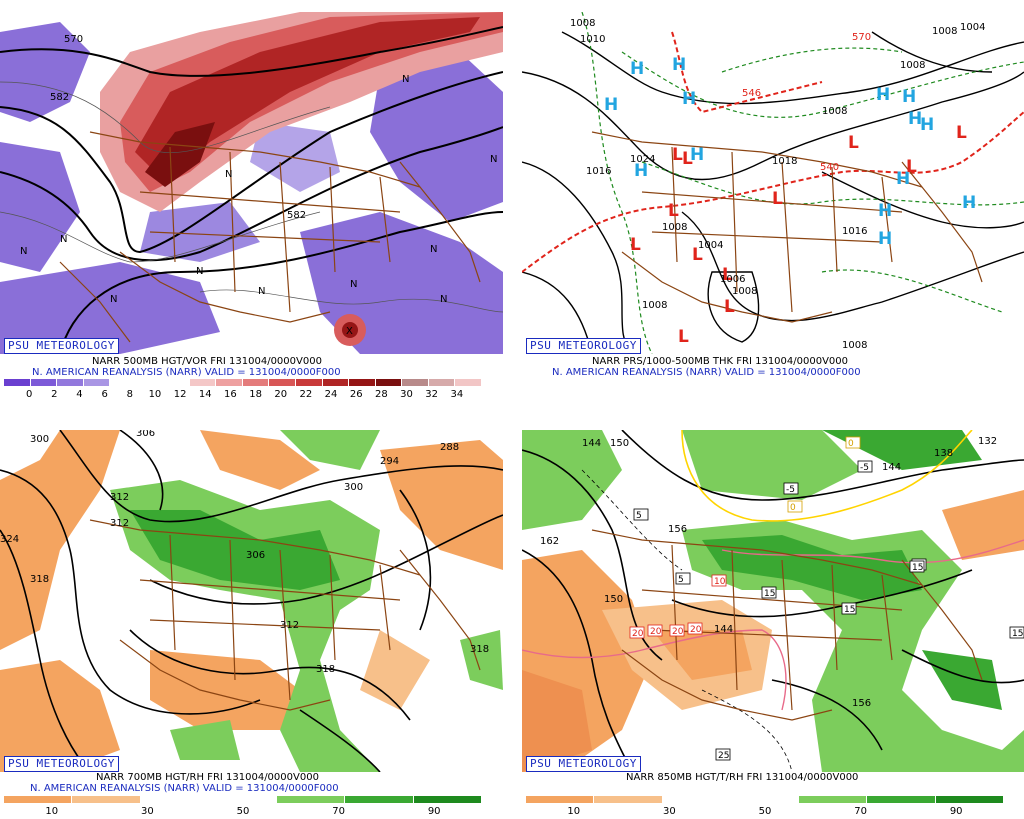  I want to click on contour-label: 138, so click(943, 453).